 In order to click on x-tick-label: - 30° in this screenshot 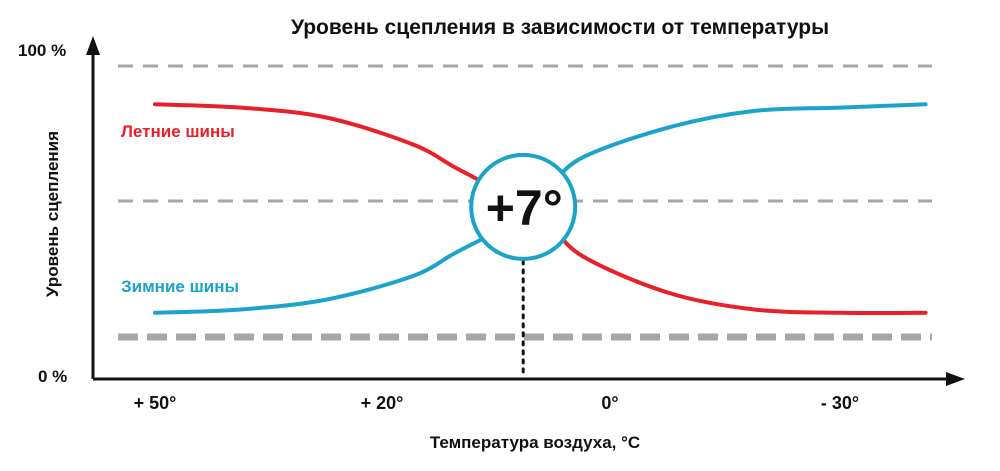, I will do `click(840, 403)`.